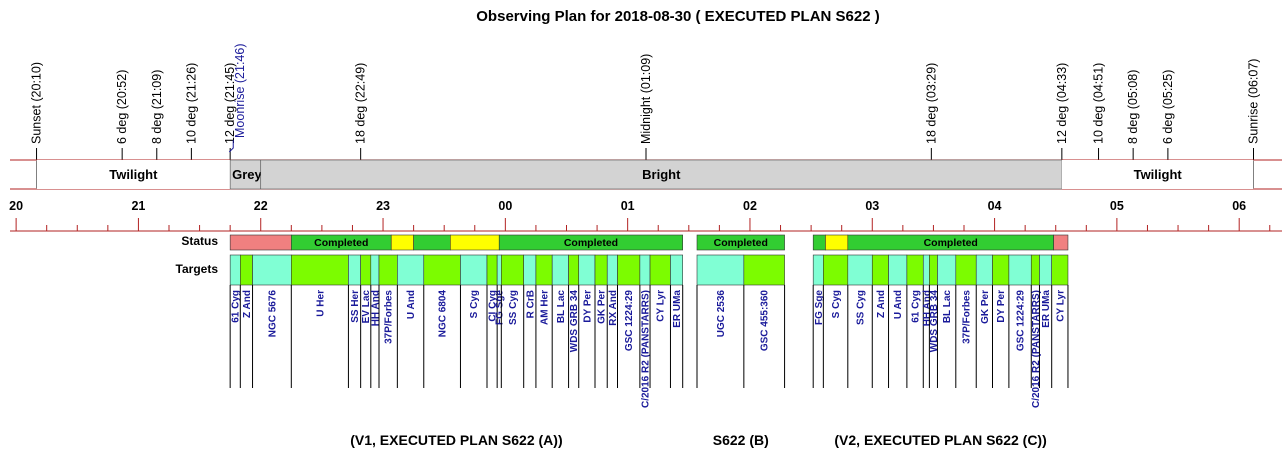 The width and height of the screenshot is (1286, 458). Describe the element at coordinates (765, 321) in the screenshot. I see `target-name: GSC 455:360` at that location.